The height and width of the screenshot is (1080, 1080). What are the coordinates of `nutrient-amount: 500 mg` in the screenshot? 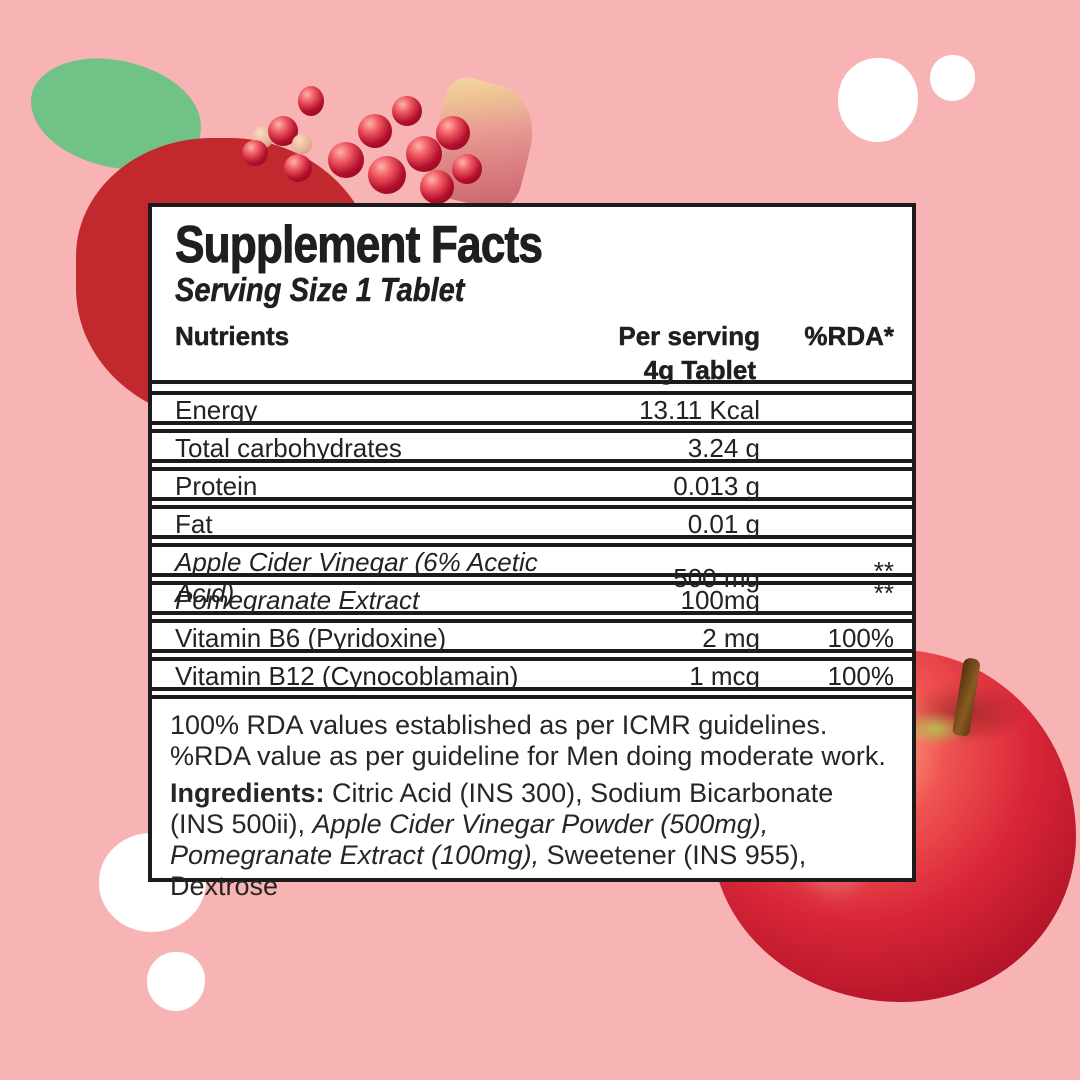 It's located at (716, 577).